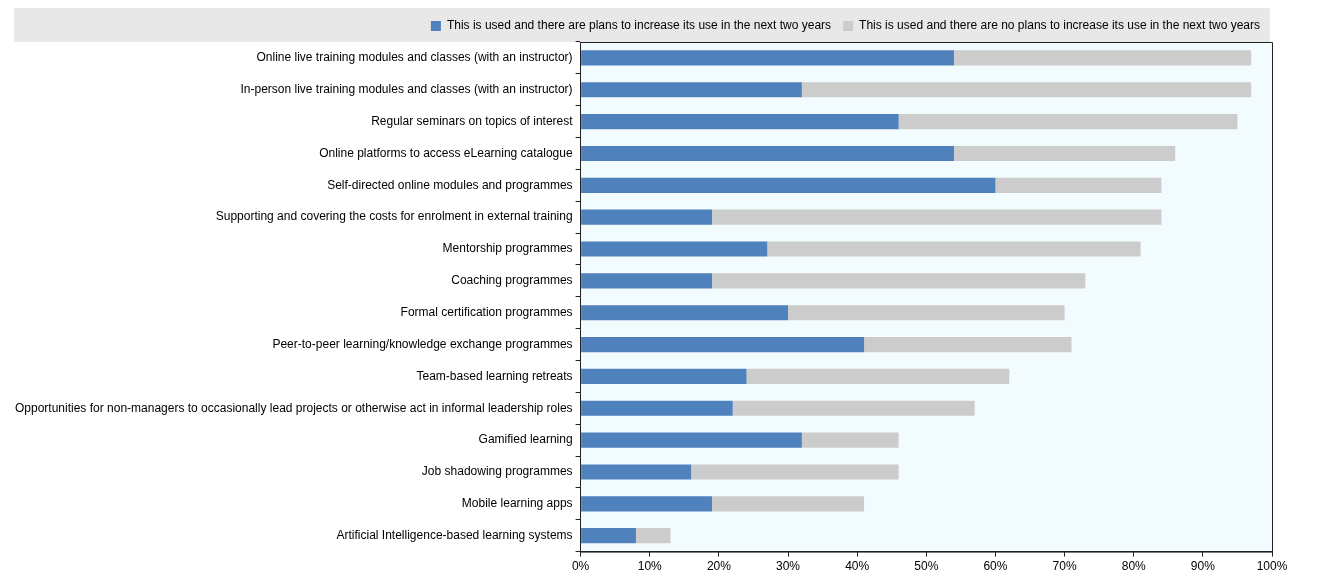 This screenshot has width=1320, height=585. What do you see at coordinates (414, 57) in the screenshot?
I see `y-tick-label: Online live training modules and classes (with an instructor)` at bounding box center [414, 57].